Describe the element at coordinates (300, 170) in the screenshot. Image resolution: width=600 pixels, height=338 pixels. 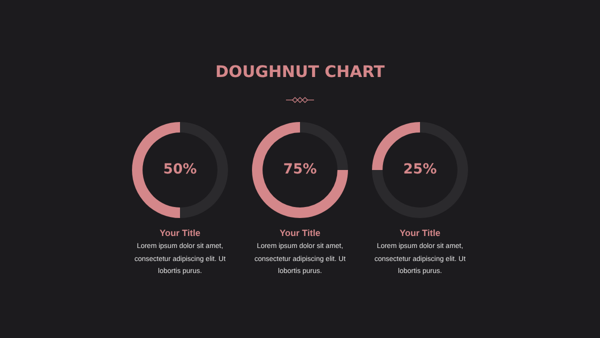
I see `data-label: 75%` at that location.